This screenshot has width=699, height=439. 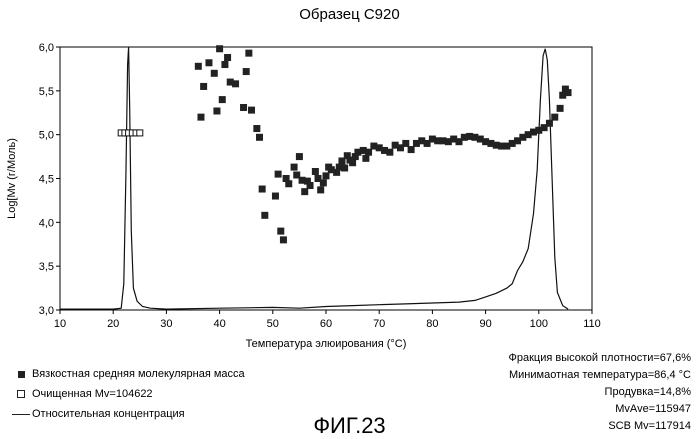 What do you see at coordinates (138, 374) in the screenshot?
I see `legend-label: Вязкостная средняя молекулярная масса` at bounding box center [138, 374].